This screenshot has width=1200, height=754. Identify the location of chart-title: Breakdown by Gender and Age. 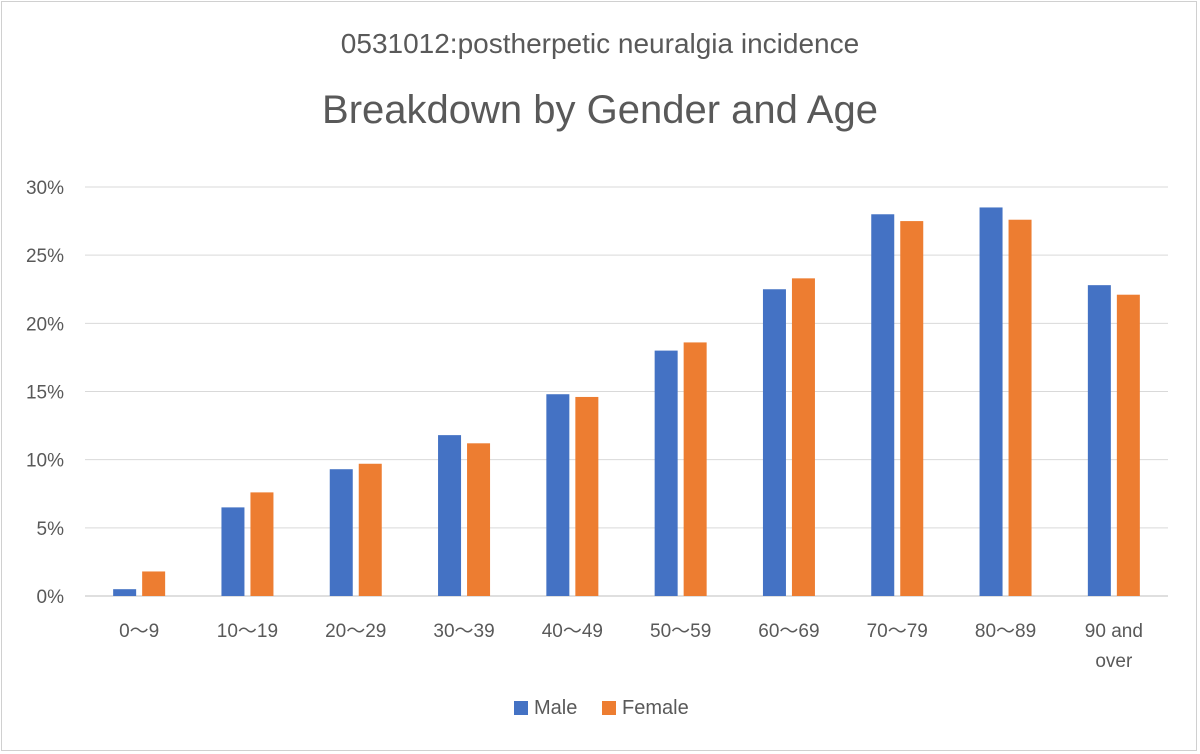
(600, 110).